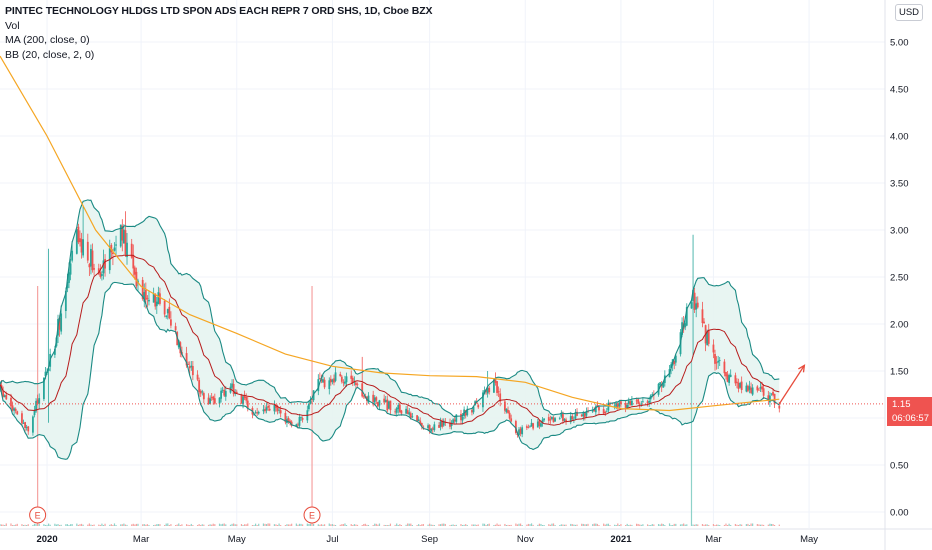  I want to click on price-tick-label: 0.00, so click(899, 513).